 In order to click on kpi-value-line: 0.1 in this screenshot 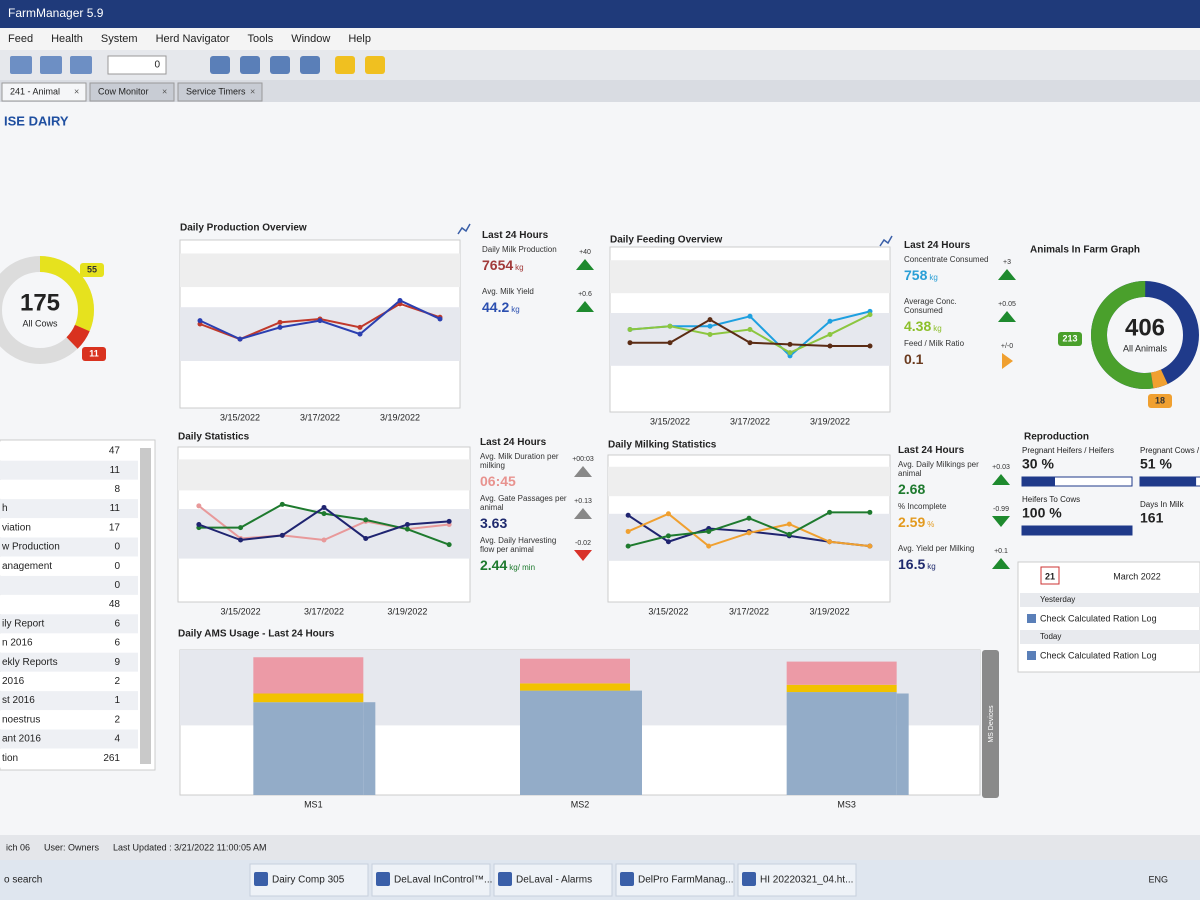, I will do `click(965, 359)`.